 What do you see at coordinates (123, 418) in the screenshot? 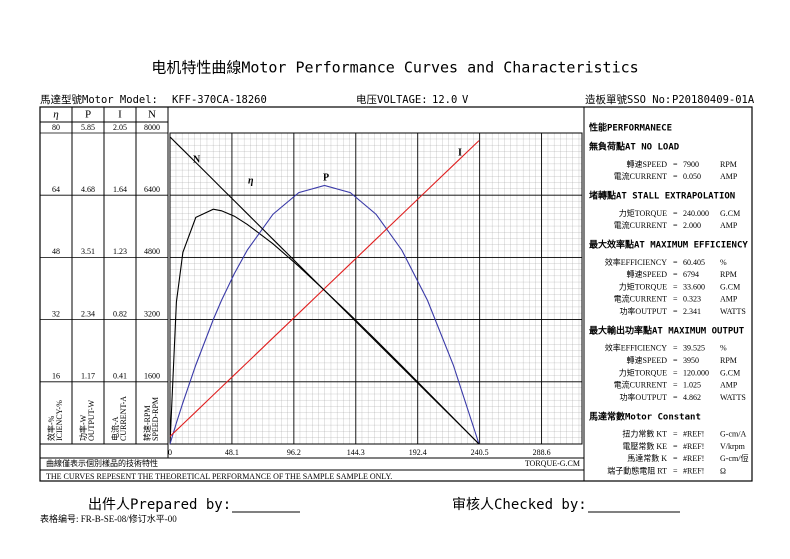
I see `axis-label: CURRENT-A` at bounding box center [123, 418].